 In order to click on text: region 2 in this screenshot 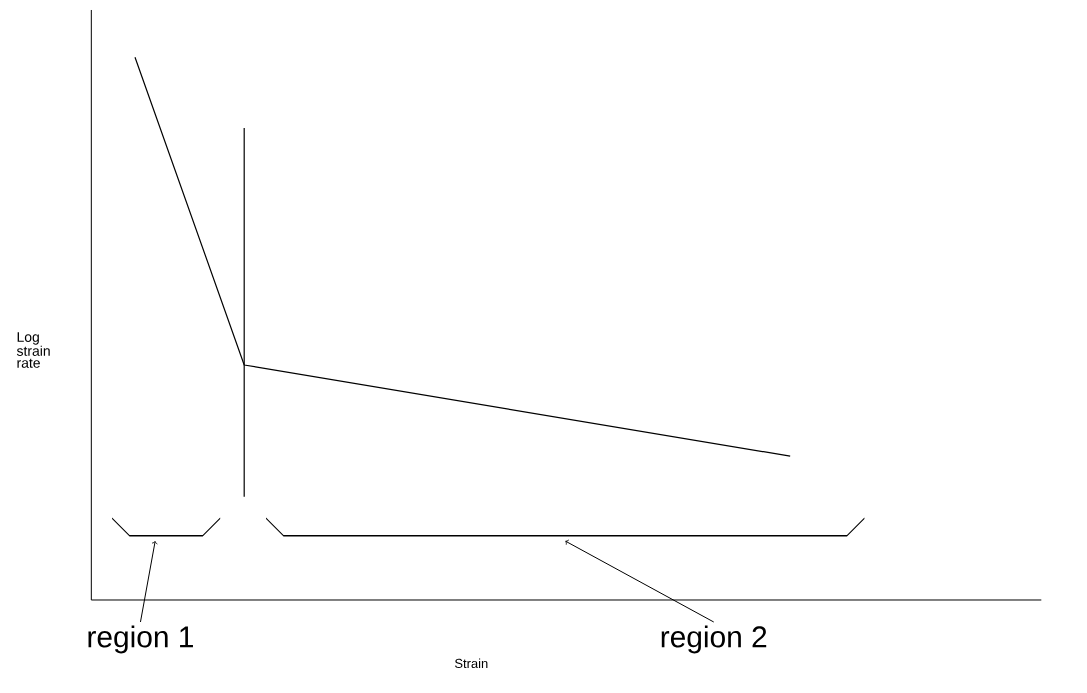, I will do `click(714, 639)`.